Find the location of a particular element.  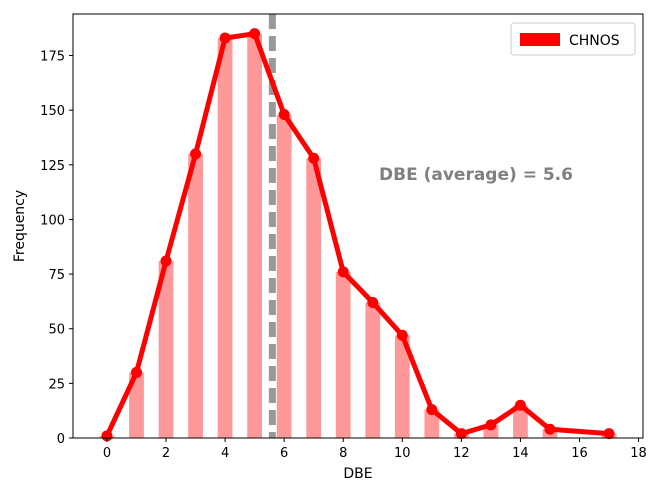

y-tick-label: 150 is located at coordinates (52, 111).